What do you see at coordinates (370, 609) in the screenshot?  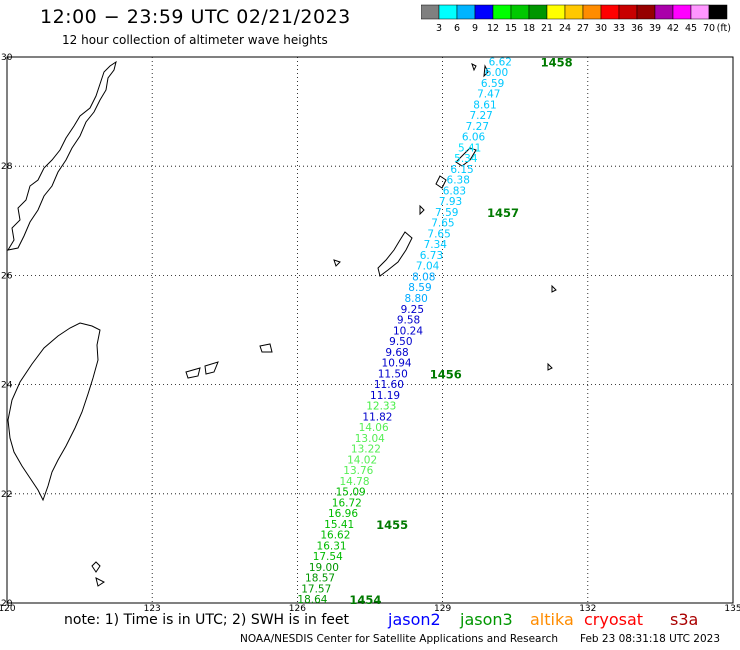 I see `longitude-labels: 120 123 126 129 132 135` at bounding box center [370, 609].